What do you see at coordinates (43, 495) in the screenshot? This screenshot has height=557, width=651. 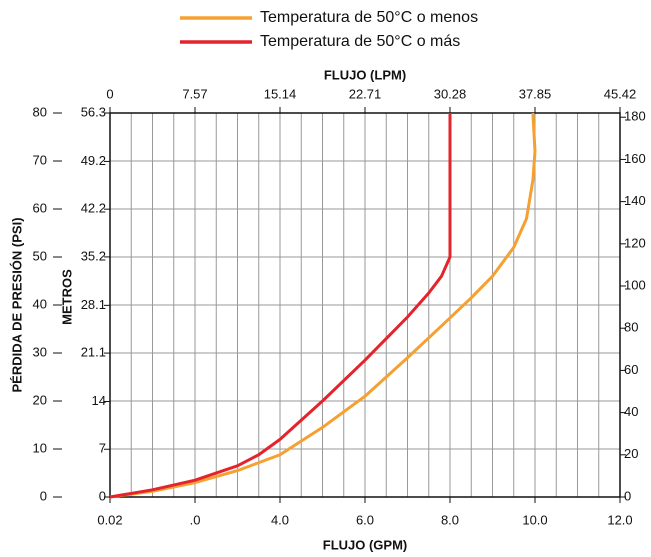 I see `y-tick-label: 0` at bounding box center [43, 495].